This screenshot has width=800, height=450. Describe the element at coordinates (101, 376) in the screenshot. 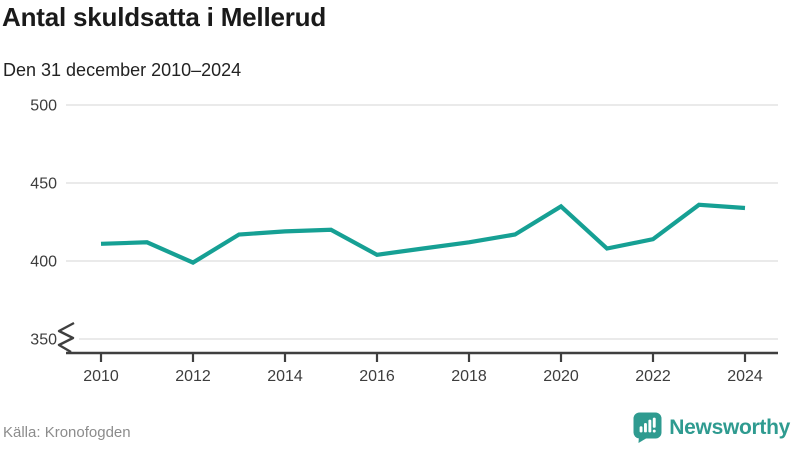

I see `x-tick-label-2010: 2010` at that location.